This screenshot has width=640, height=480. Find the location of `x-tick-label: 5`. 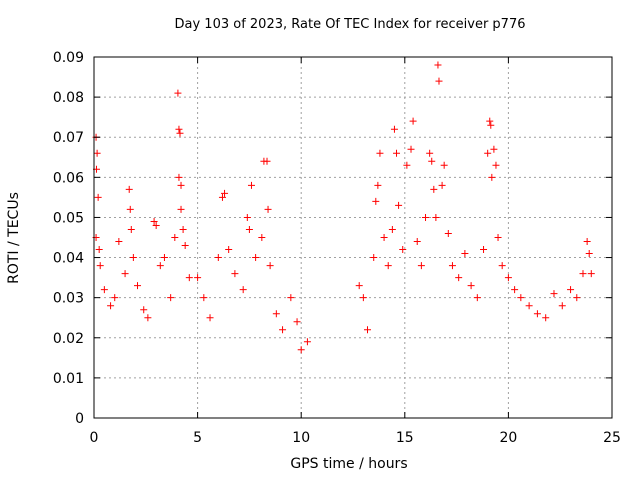

x-tick-label: 5 is located at coordinates (197, 438).